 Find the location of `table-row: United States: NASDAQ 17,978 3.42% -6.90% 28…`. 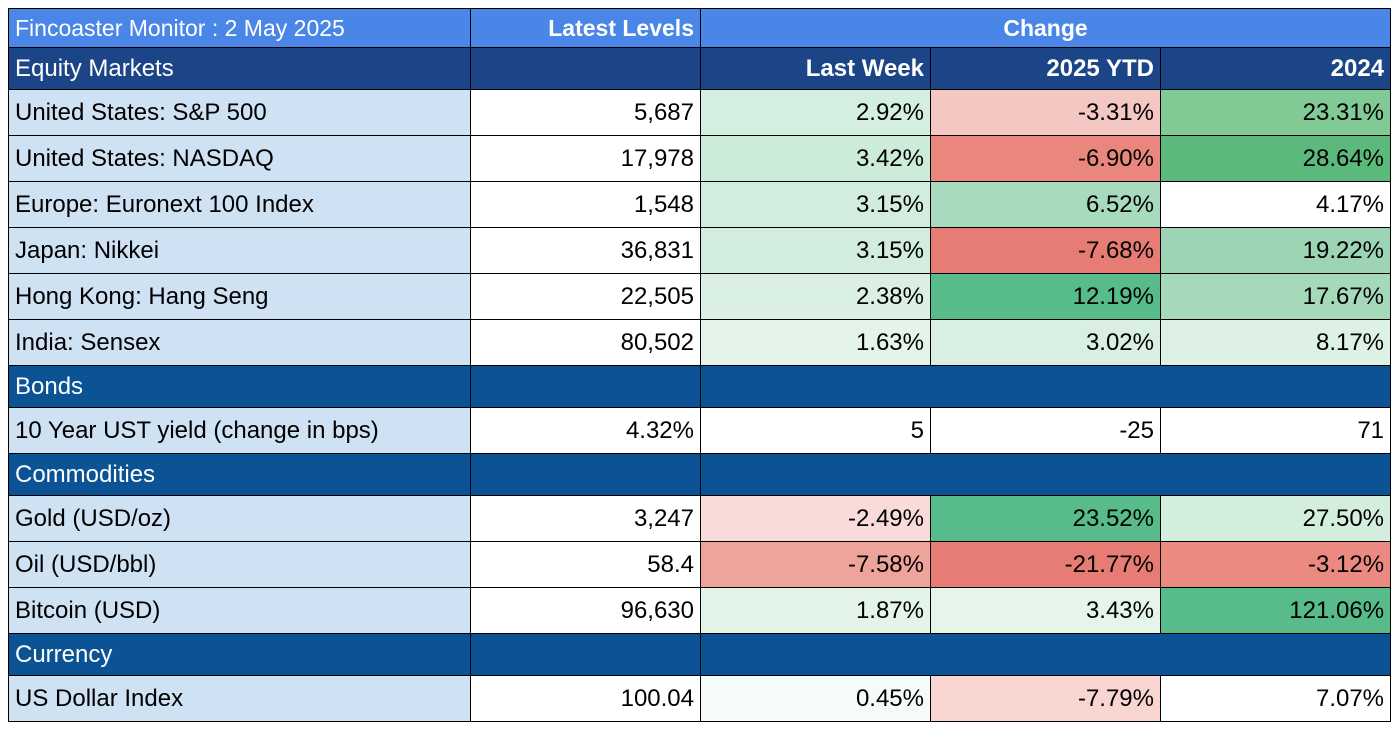

table-row: United States: NASDAQ 17,978 3.42% -6.90% 28… is located at coordinates (700, 158).